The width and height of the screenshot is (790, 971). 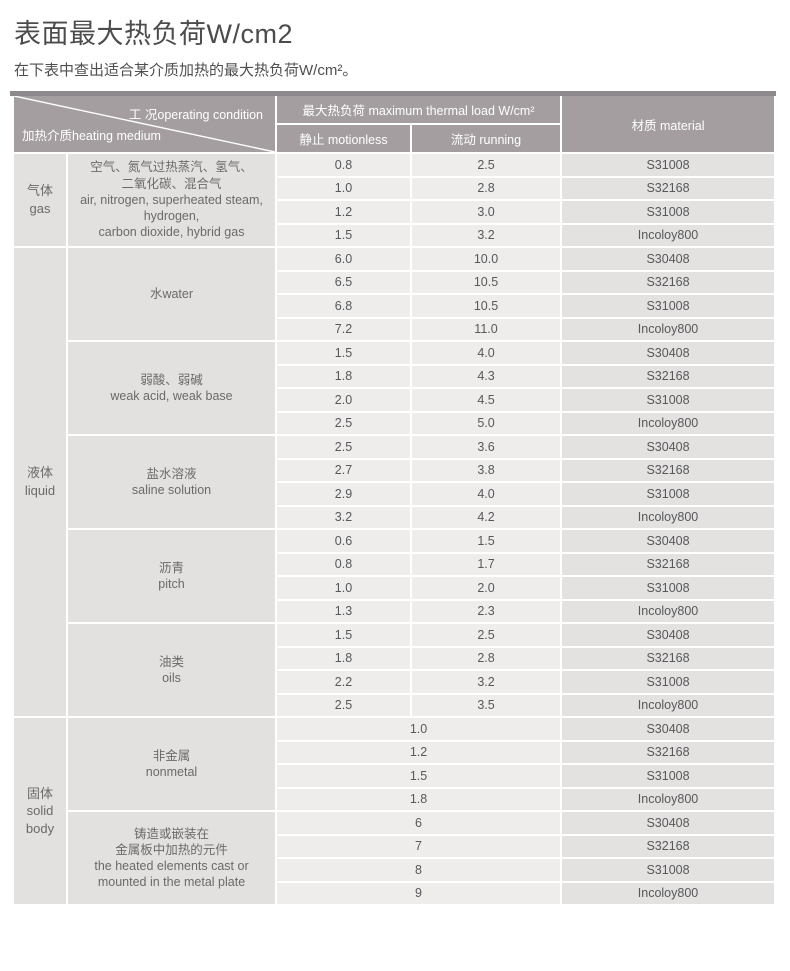 I want to click on motionless-cell: 2.2, so click(x=344, y=683).